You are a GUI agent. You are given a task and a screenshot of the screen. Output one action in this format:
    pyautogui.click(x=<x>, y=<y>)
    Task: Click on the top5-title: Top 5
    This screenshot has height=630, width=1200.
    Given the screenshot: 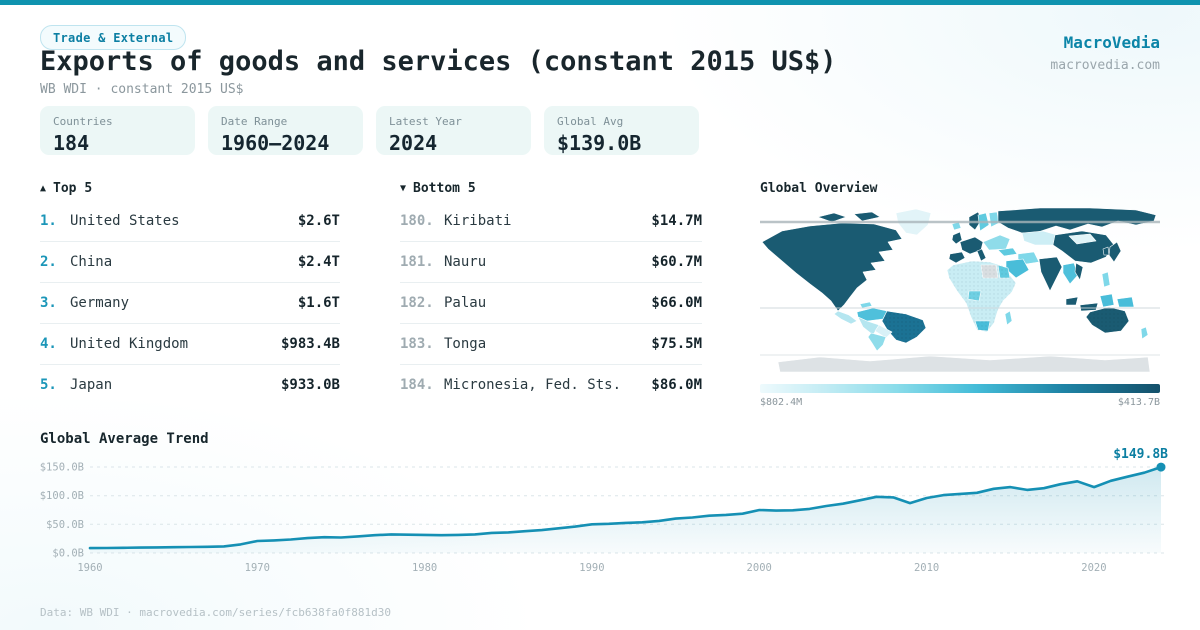 What is the action you would take?
    pyautogui.click(x=73, y=188)
    